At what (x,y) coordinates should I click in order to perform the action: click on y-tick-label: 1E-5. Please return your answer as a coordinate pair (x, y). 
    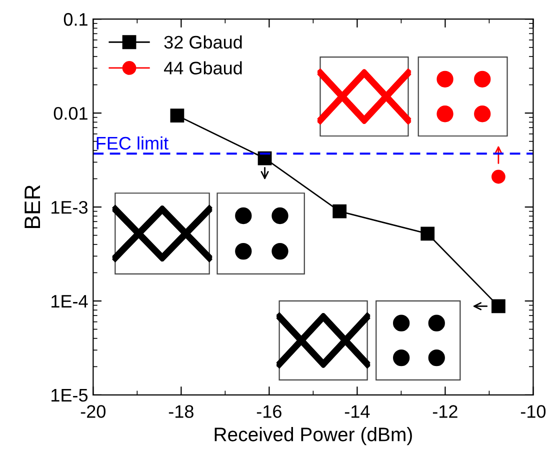
    Looking at the image, I should click on (70, 395).